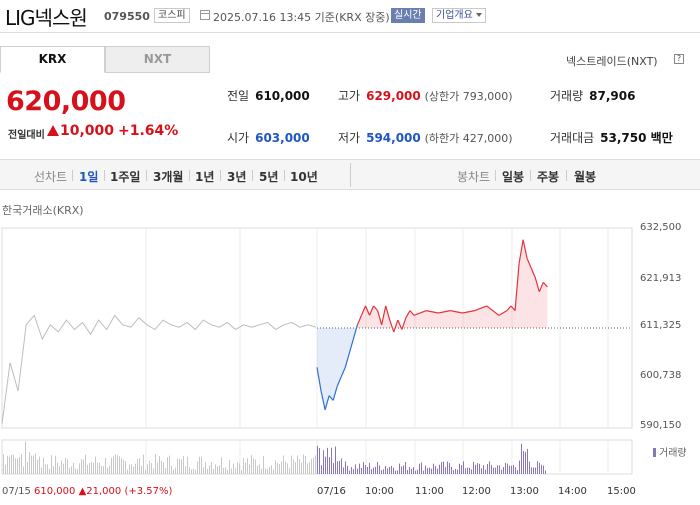 This screenshot has height=505, width=700. Describe the element at coordinates (513, 177) in the screenshot. I see `candle-daily: 일봉` at that location.